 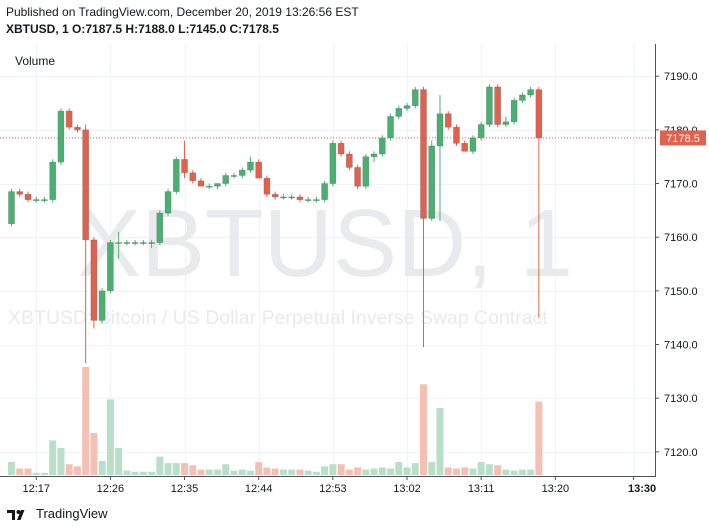 I want to click on symbol-name: XBTUSD, 1, so click(x=37, y=29).